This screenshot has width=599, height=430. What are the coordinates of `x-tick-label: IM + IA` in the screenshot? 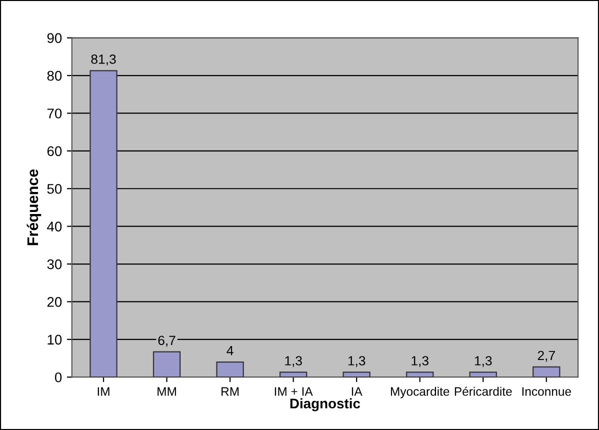 It's located at (293, 391).